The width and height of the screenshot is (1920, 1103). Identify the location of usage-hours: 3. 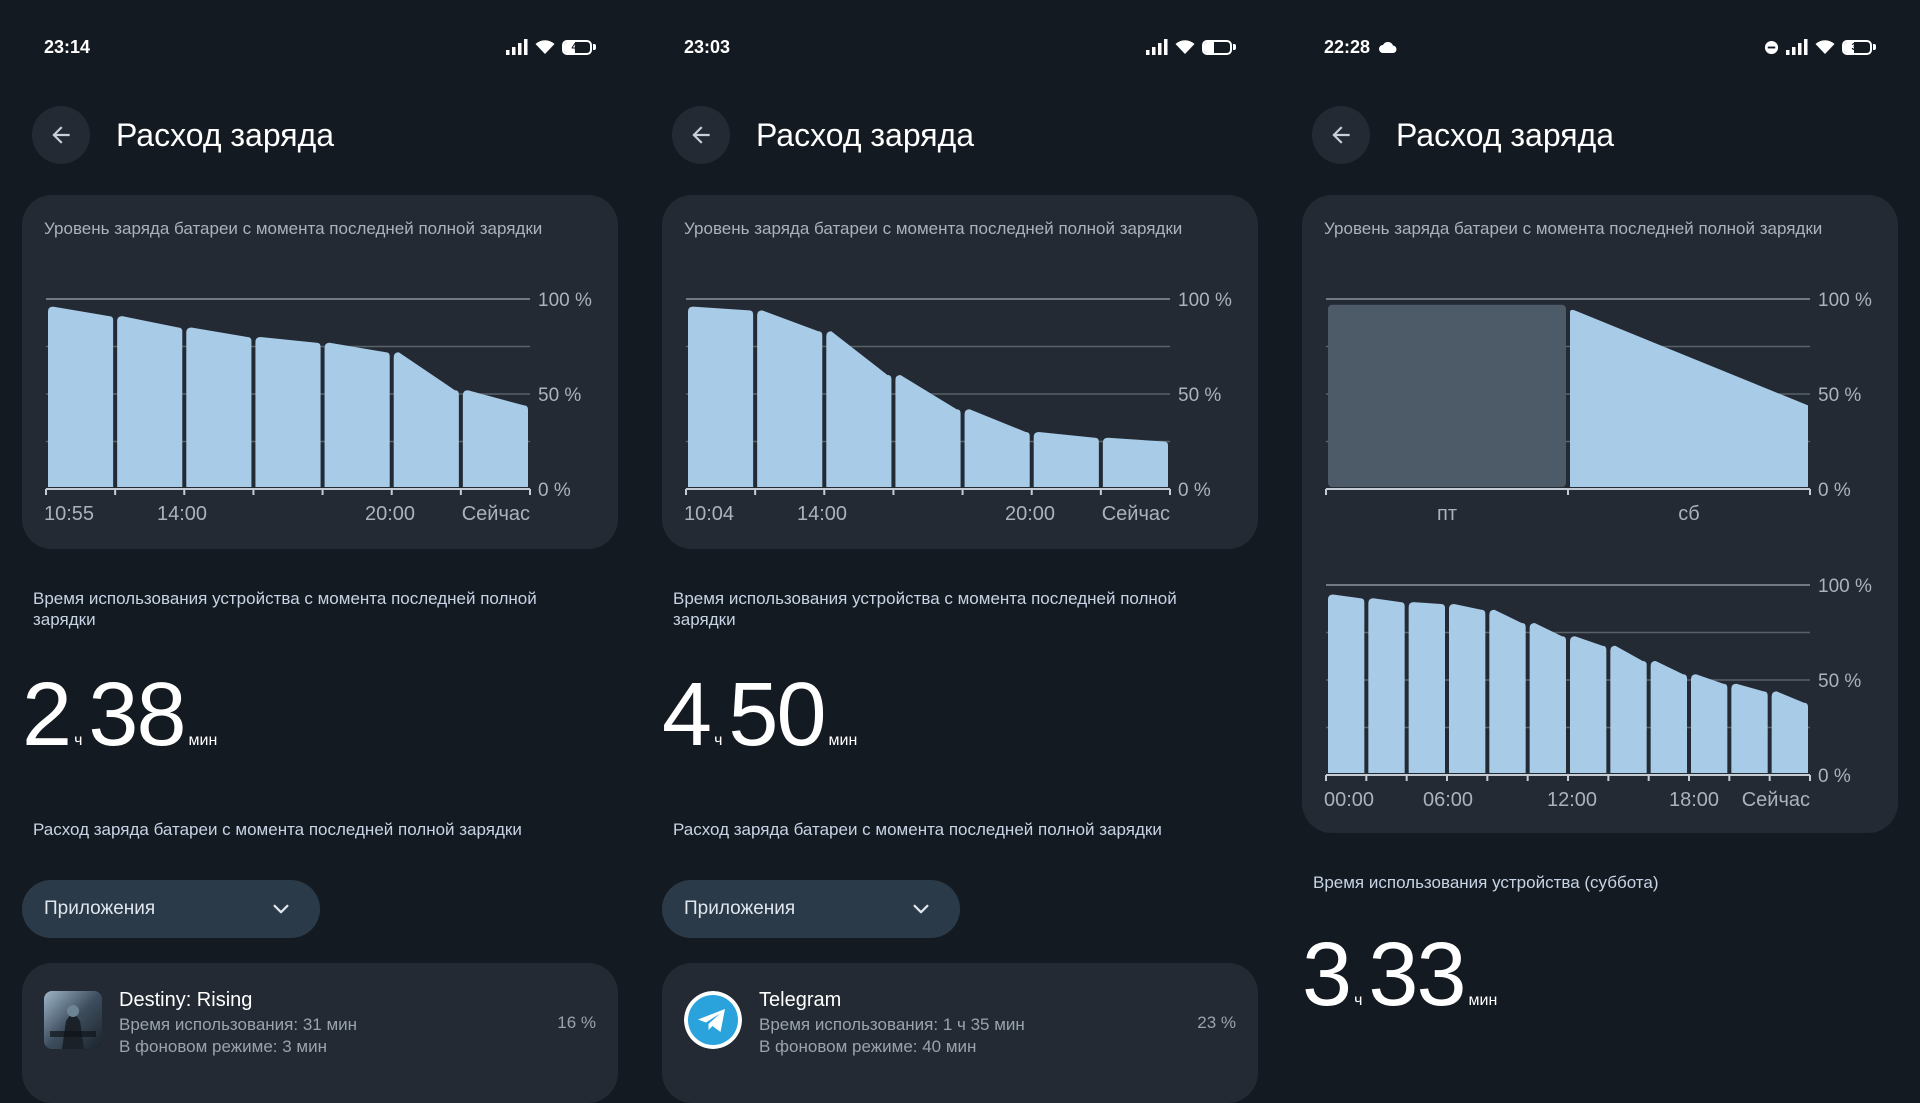
(1327, 975).